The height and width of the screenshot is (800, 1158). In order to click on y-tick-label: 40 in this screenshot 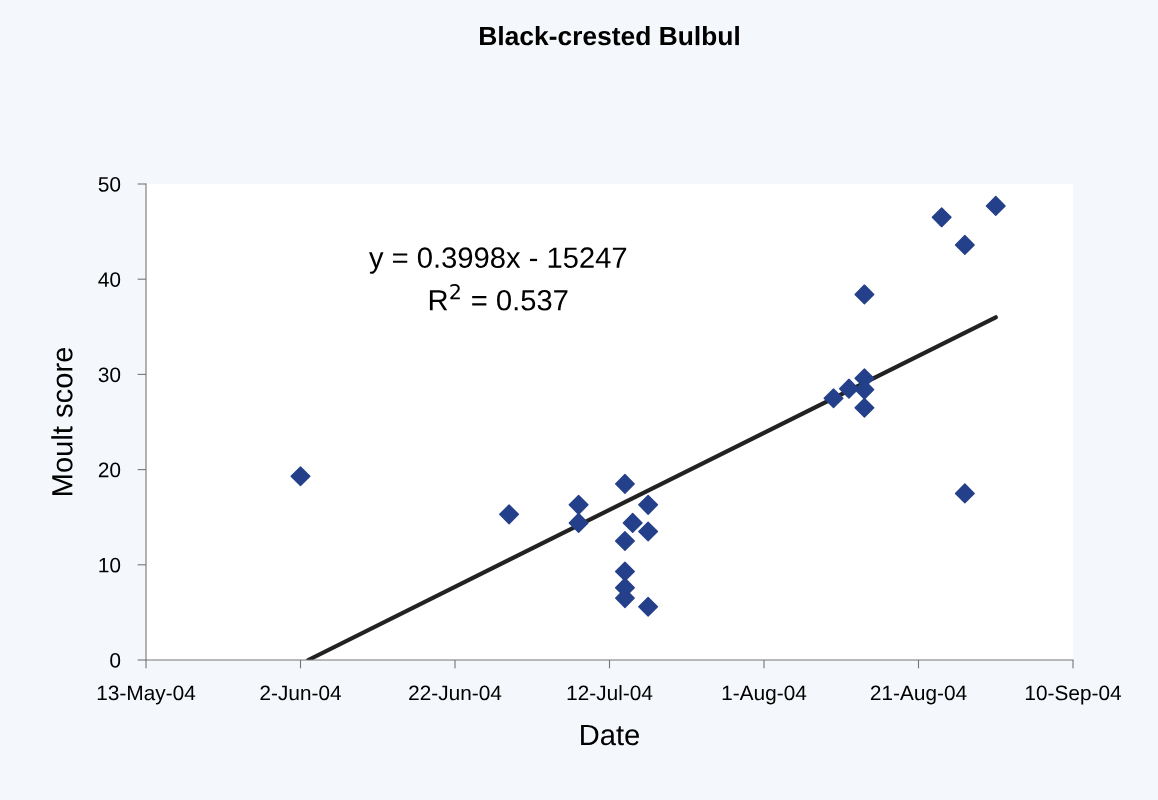, I will do `click(109, 279)`.